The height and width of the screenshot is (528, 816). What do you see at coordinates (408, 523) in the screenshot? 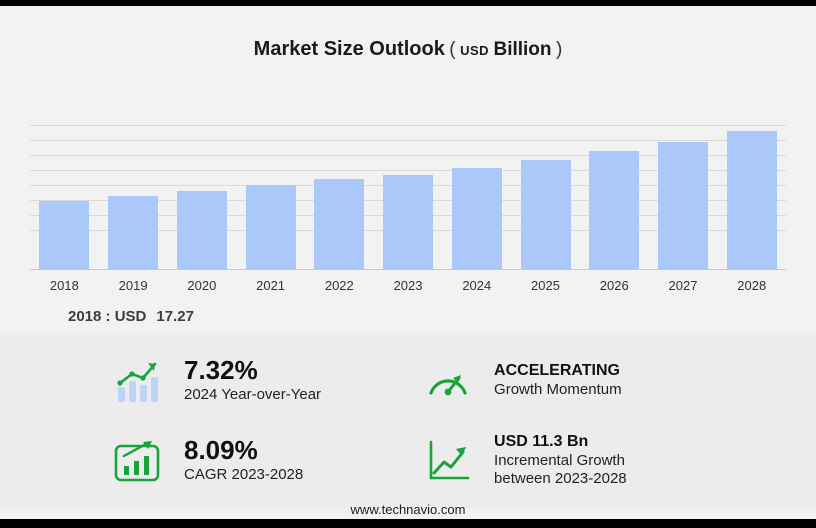
I see `bottom-border-bar` at bounding box center [408, 523].